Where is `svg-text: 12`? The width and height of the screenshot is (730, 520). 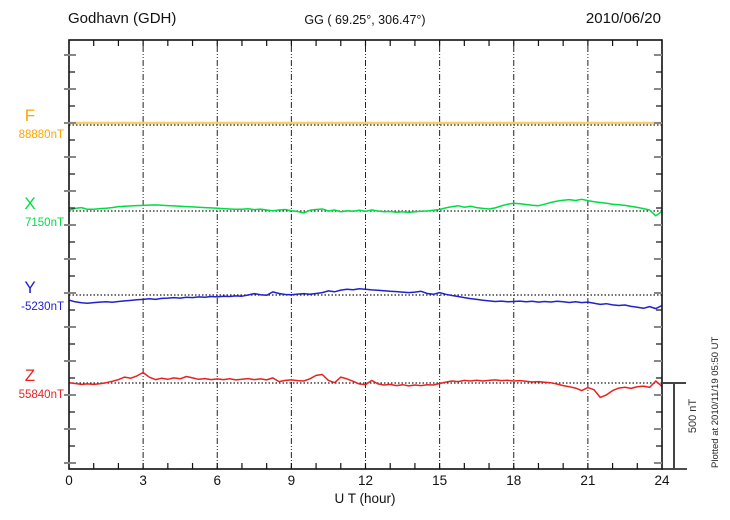 svg-text: 12 is located at coordinates (365, 480).